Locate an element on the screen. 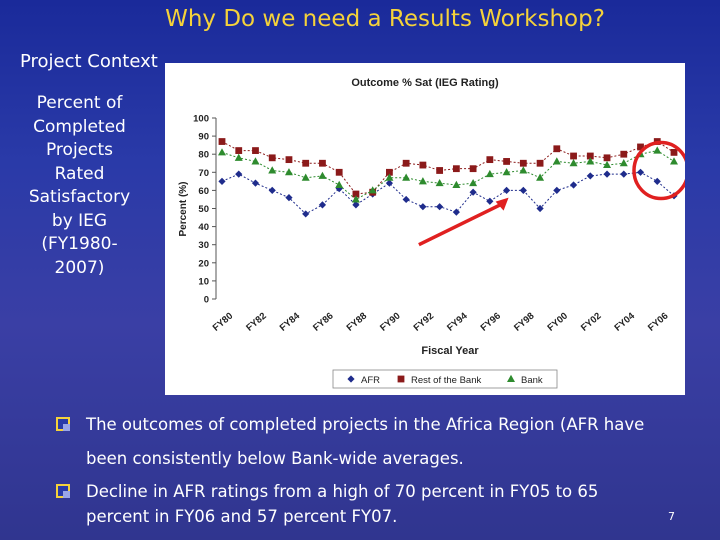  slide-subtitle: Project Context is located at coordinates (89, 61).